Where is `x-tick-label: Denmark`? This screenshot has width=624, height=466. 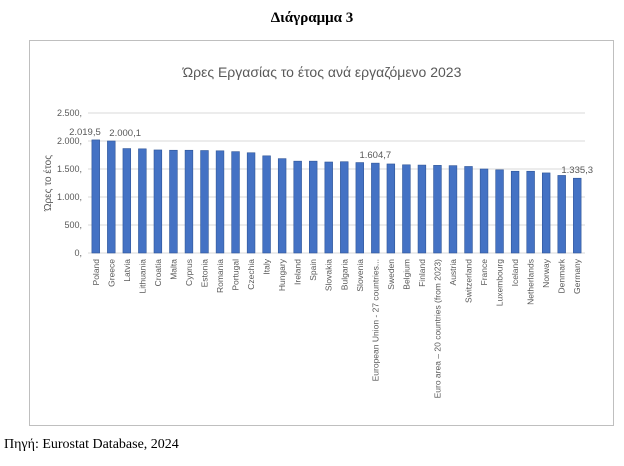 x-tick-label: Denmark is located at coordinates (562, 275).